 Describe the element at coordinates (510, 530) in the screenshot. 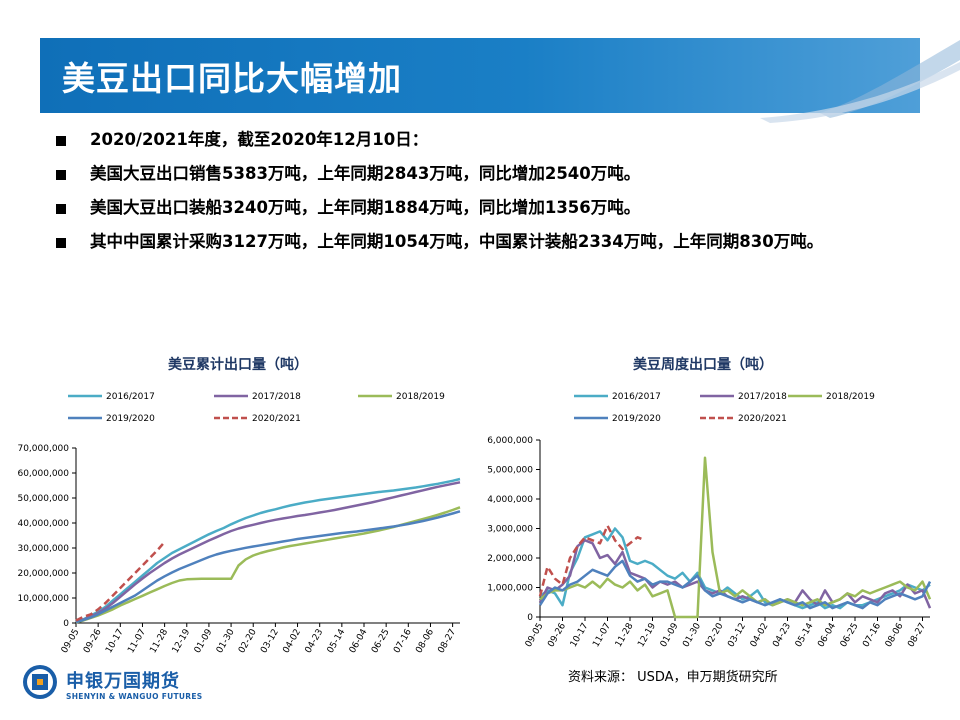

I see `y-tick-label: 3,000,000` at that location.